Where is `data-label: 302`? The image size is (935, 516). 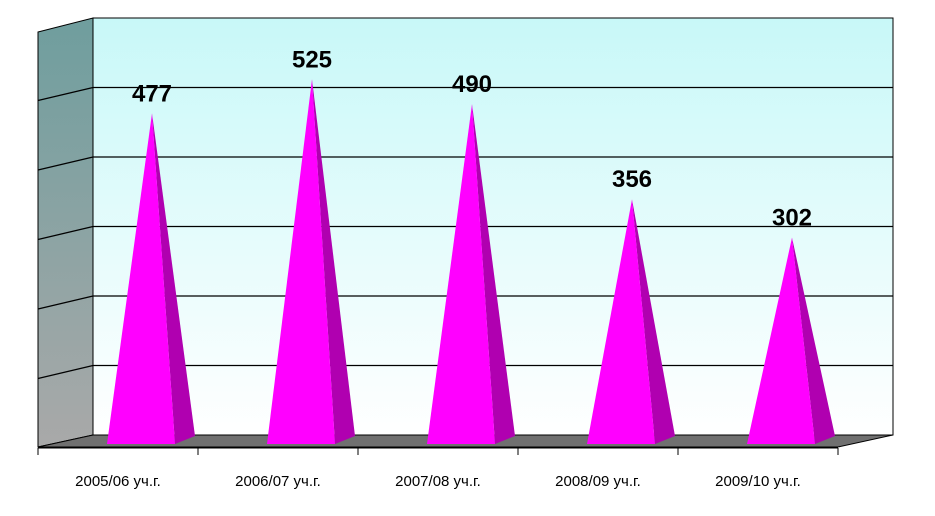 data-label: 302 is located at coordinates (792, 218).